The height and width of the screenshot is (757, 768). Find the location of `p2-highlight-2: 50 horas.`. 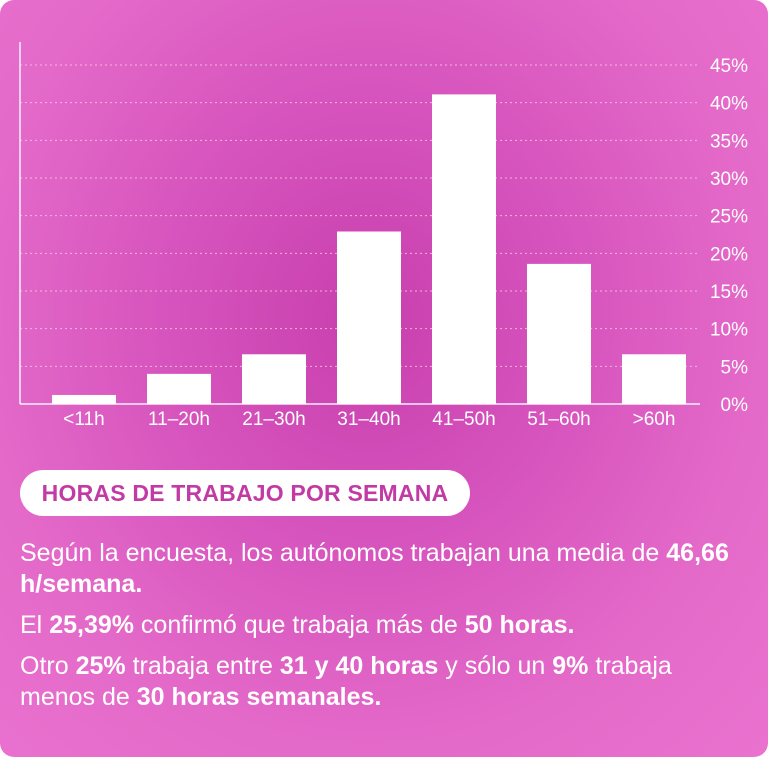

p2-highlight-2: 50 horas. is located at coordinates (519, 625).